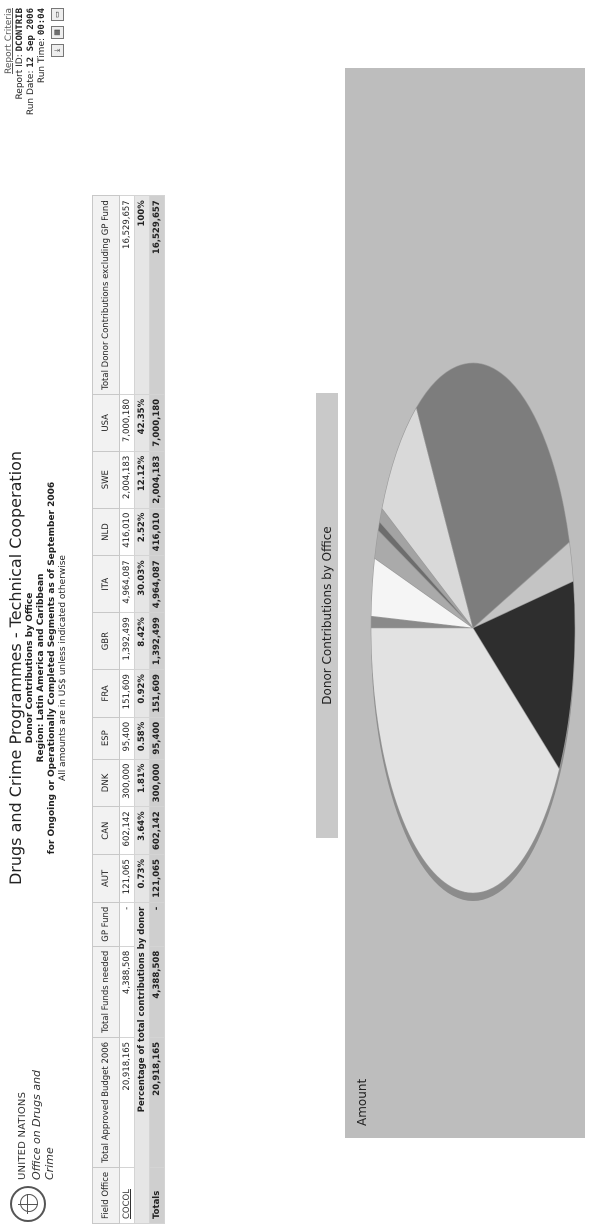  I want to click on totals-cell: 7,000,180, so click(157, 423).